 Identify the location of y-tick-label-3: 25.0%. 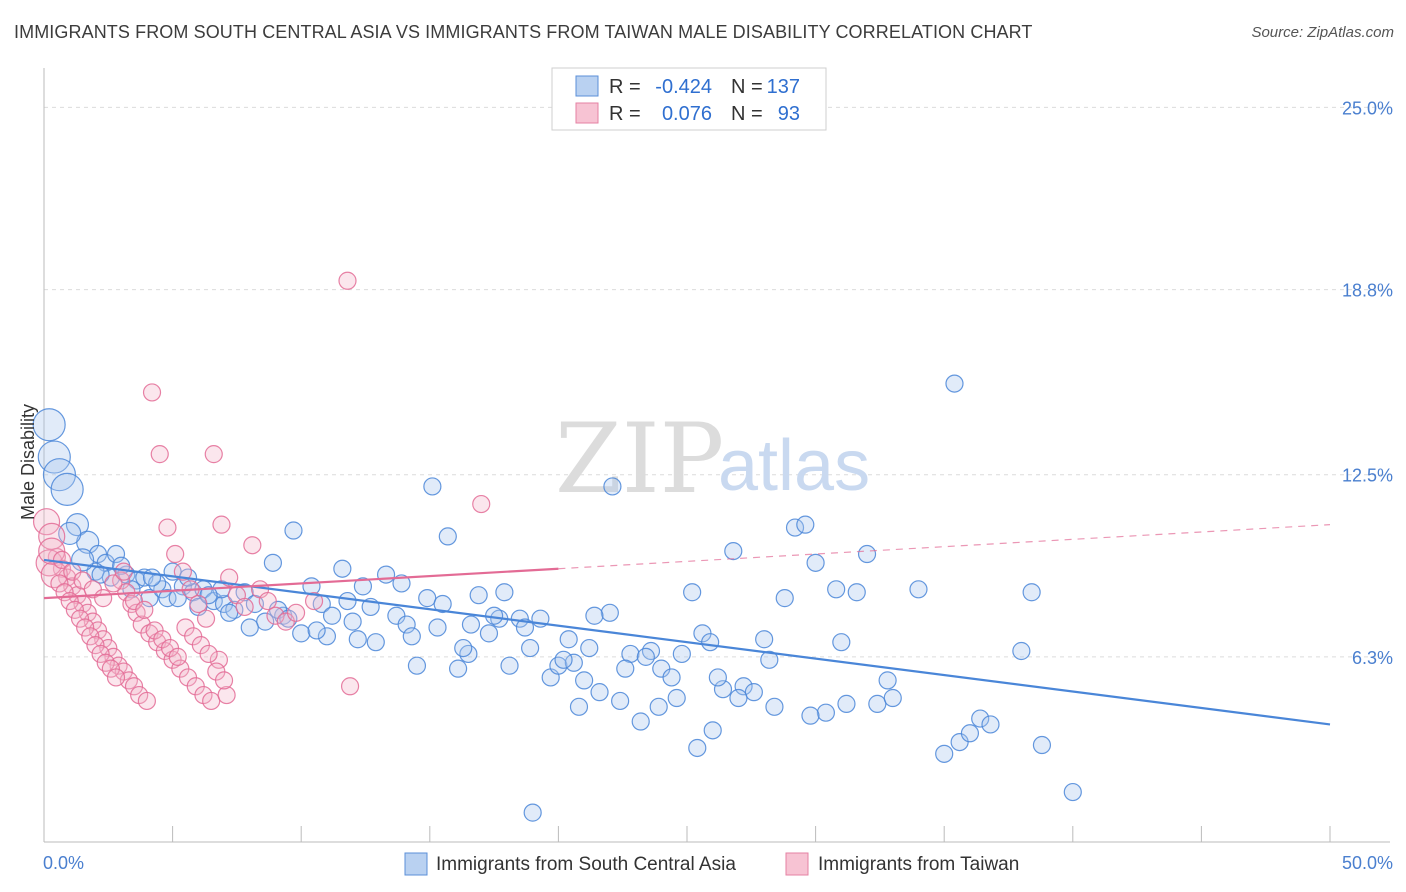
(1367, 108).